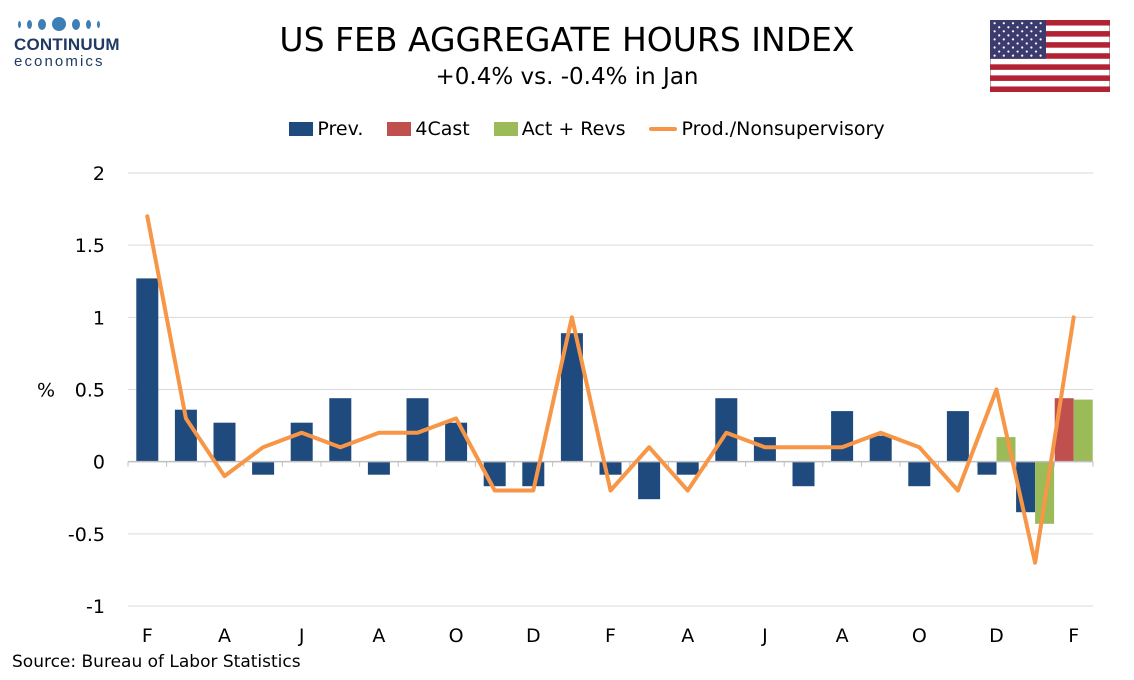 This screenshot has width=1134, height=680. I want to click on bar-act-revs, so click(1083, 430).